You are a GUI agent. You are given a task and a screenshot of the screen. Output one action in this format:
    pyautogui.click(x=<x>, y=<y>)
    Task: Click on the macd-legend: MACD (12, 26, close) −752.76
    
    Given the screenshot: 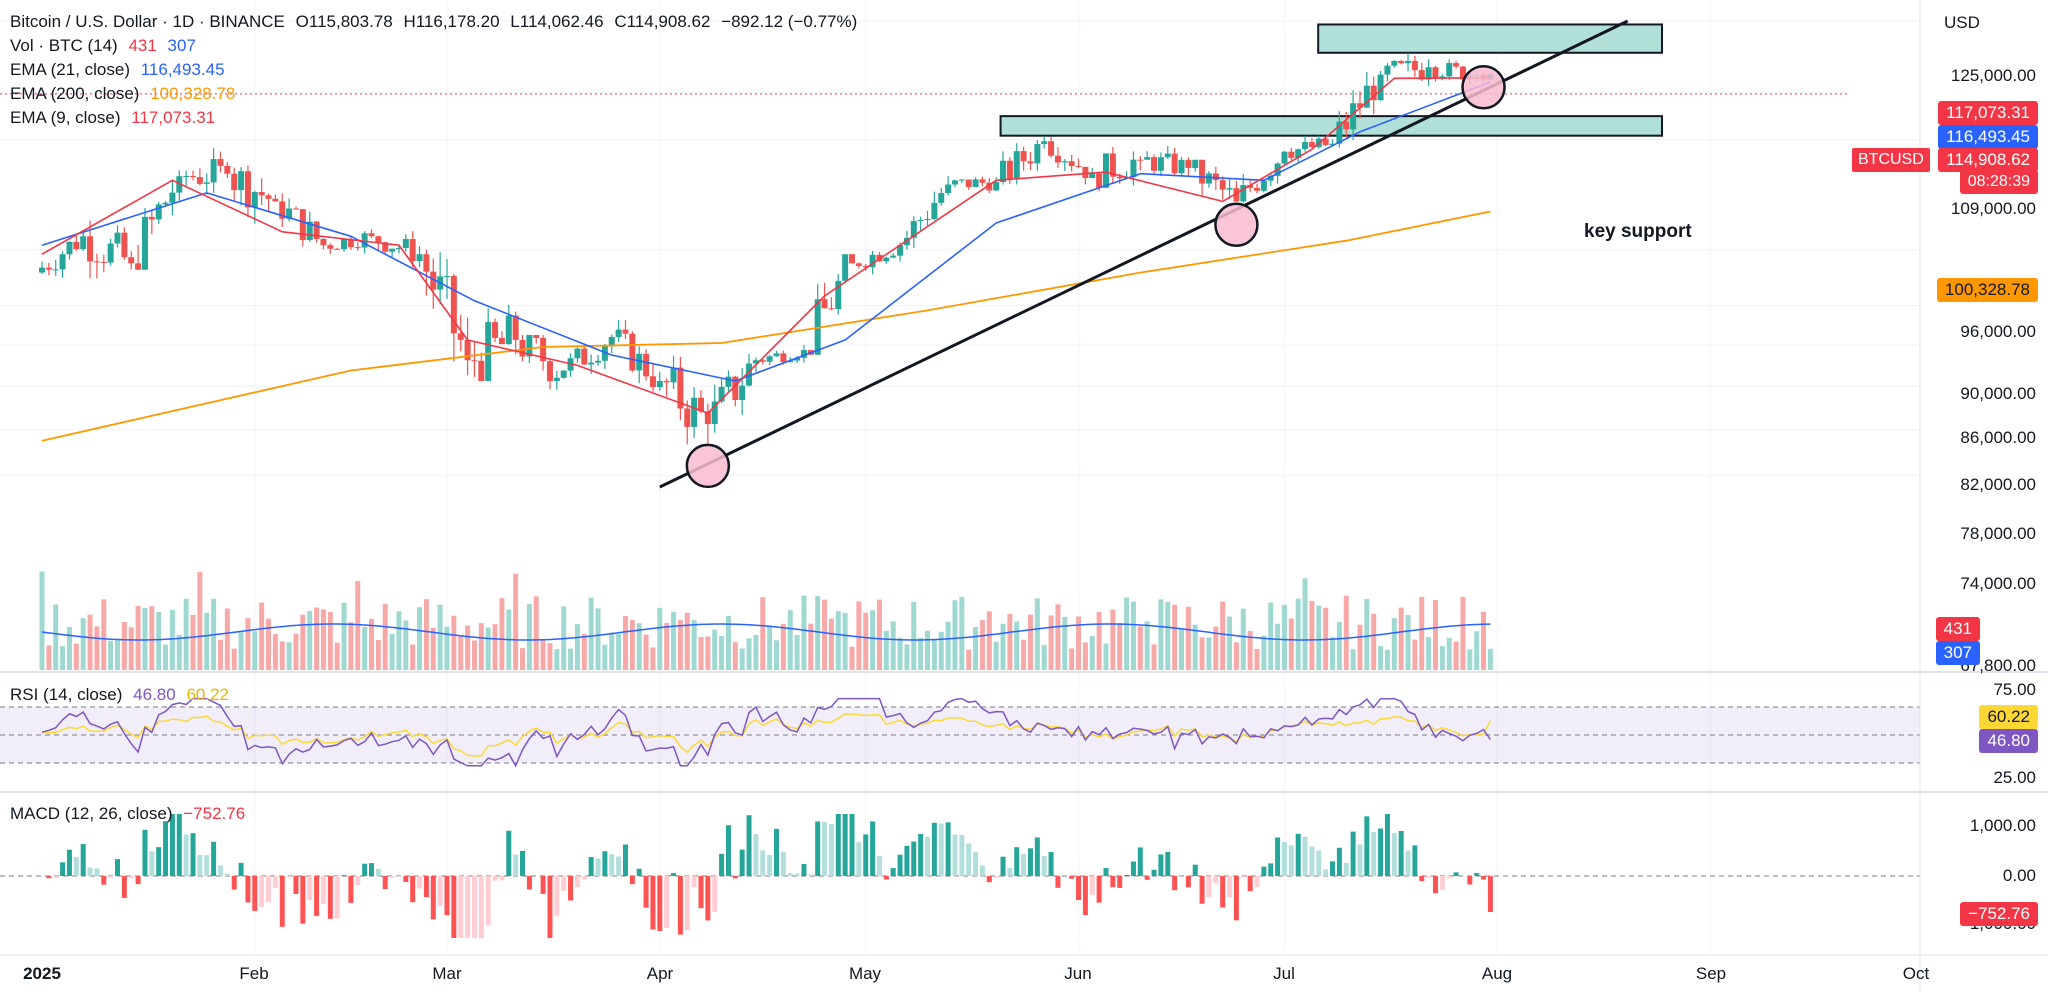 What is the action you would take?
    pyautogui.click(x=130, y=814)
    